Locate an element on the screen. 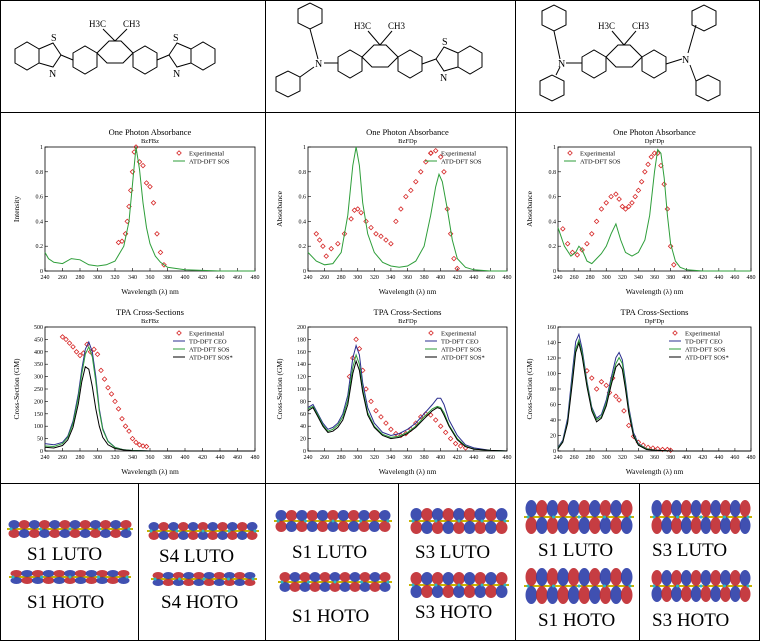 The image size is (760, 641). legend-label: ATD-DFT SOS is located at coordinates (600, 161).